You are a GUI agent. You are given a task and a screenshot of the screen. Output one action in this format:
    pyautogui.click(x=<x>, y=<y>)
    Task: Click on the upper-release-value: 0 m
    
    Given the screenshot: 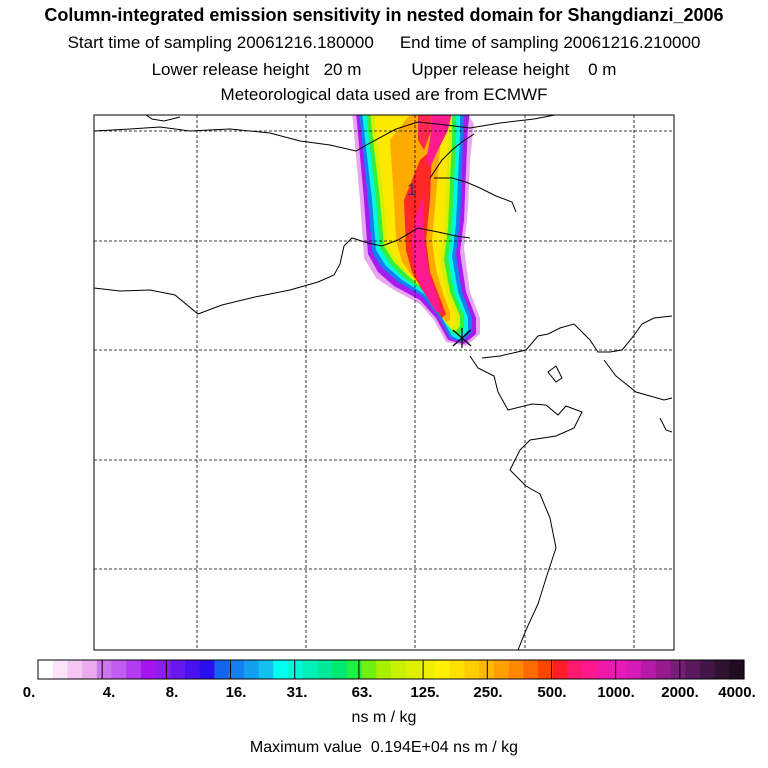 What is the action you would take?
    pyautogui.click(x=602, y=69)
    